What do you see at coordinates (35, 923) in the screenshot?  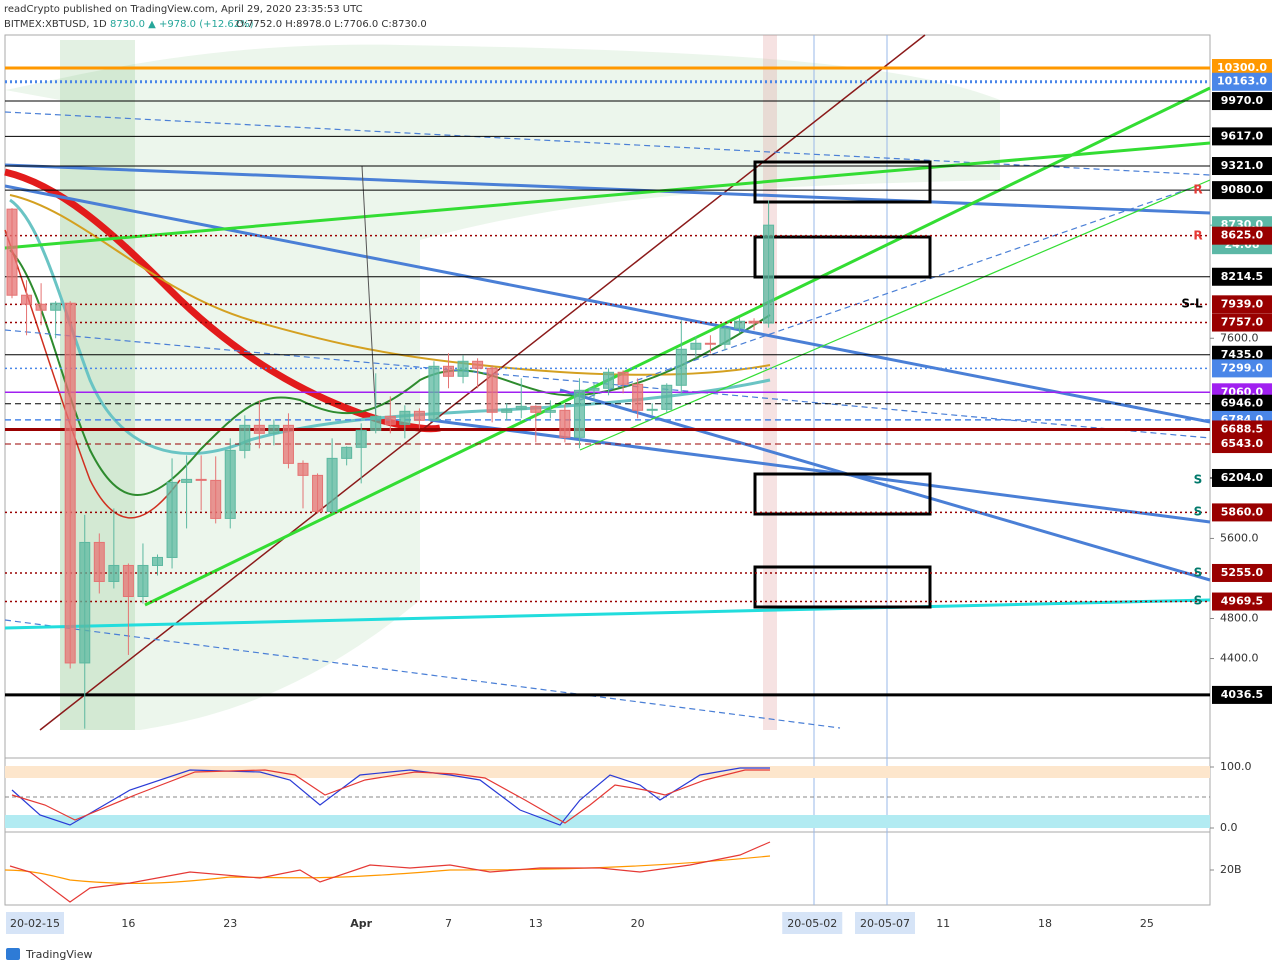 I see `cursor-box` at bounding box center [35, 923].